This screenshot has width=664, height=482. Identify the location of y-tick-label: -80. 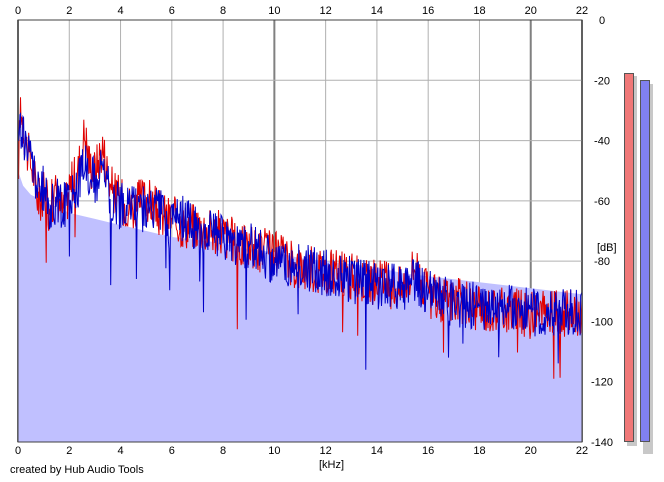
(602, 262).